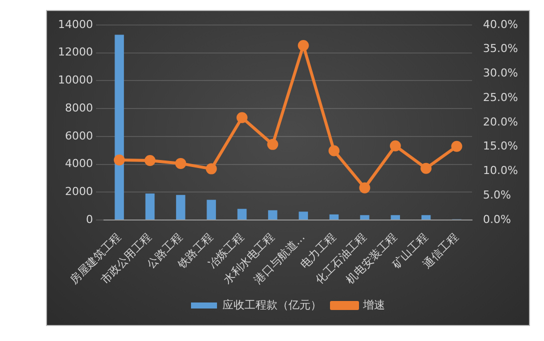 The width and height of the screenshot is (544, 341). What do you see at coordinates (500, 146) in the screenshot?
I see `y2-tick-label: 15.0%` at bounding box center [500, 146].